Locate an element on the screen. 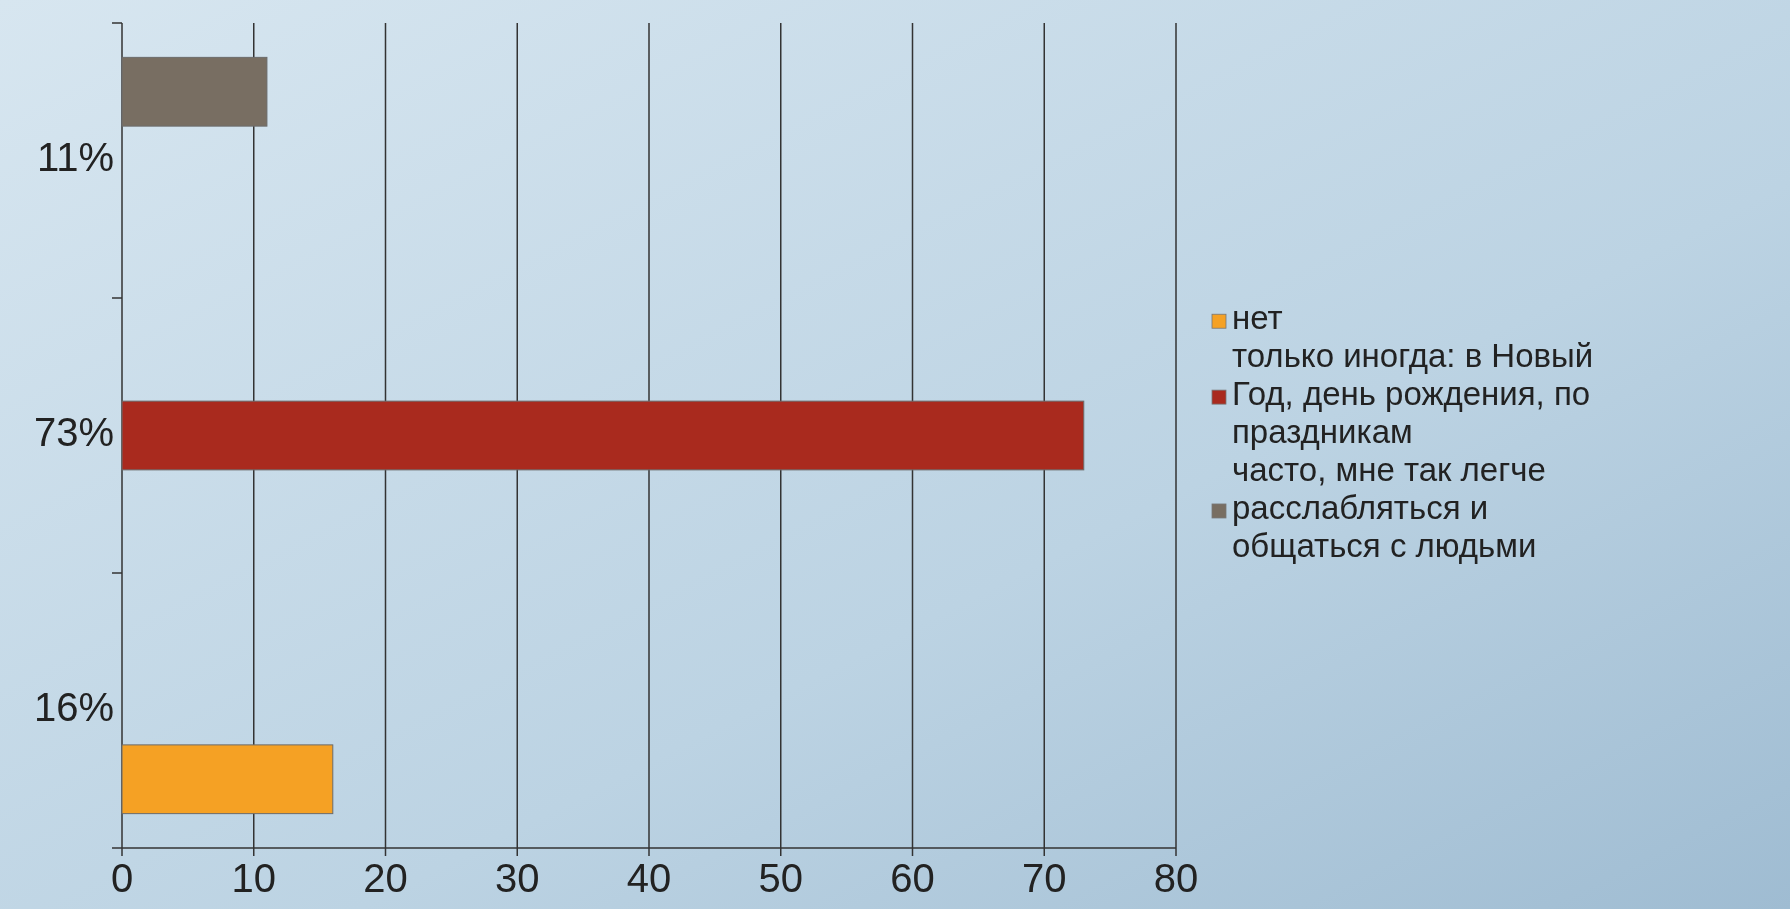 The image size is (1790, 909). x-tick-label: 60 is located at coordinates (912, 878).